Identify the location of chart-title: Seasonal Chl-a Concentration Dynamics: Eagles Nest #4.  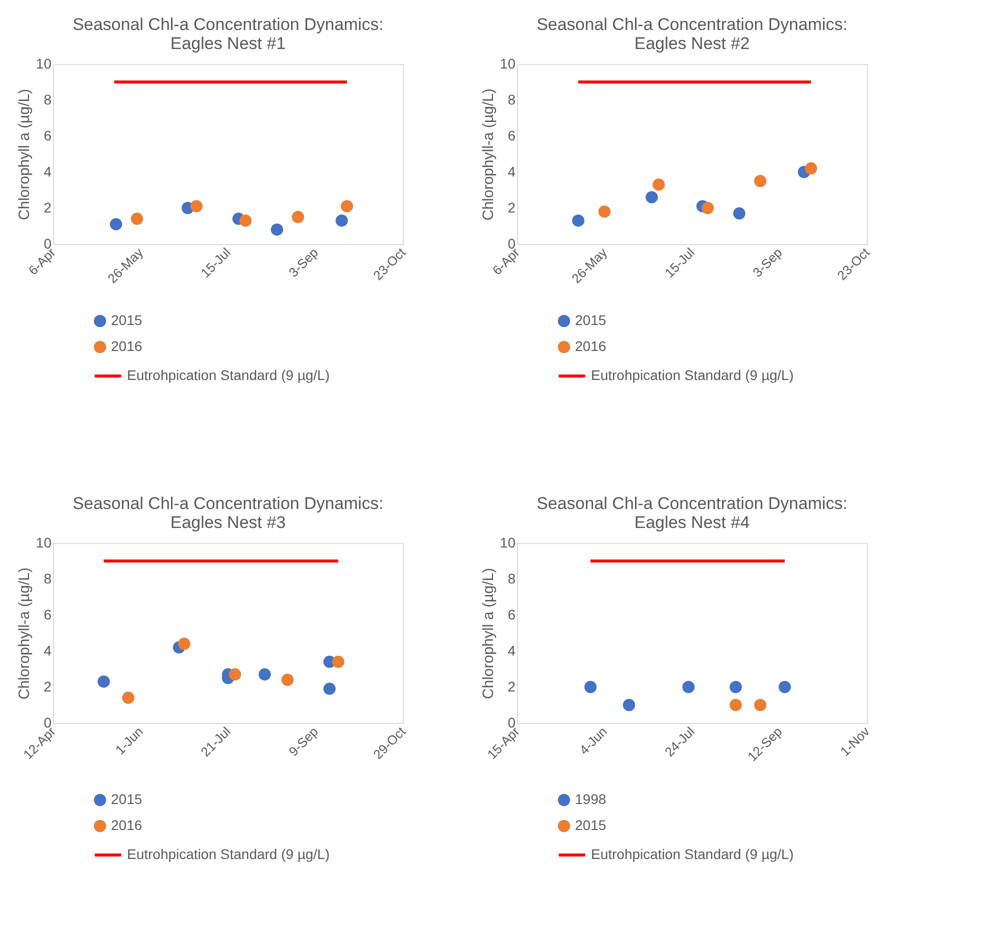
(692, 513).